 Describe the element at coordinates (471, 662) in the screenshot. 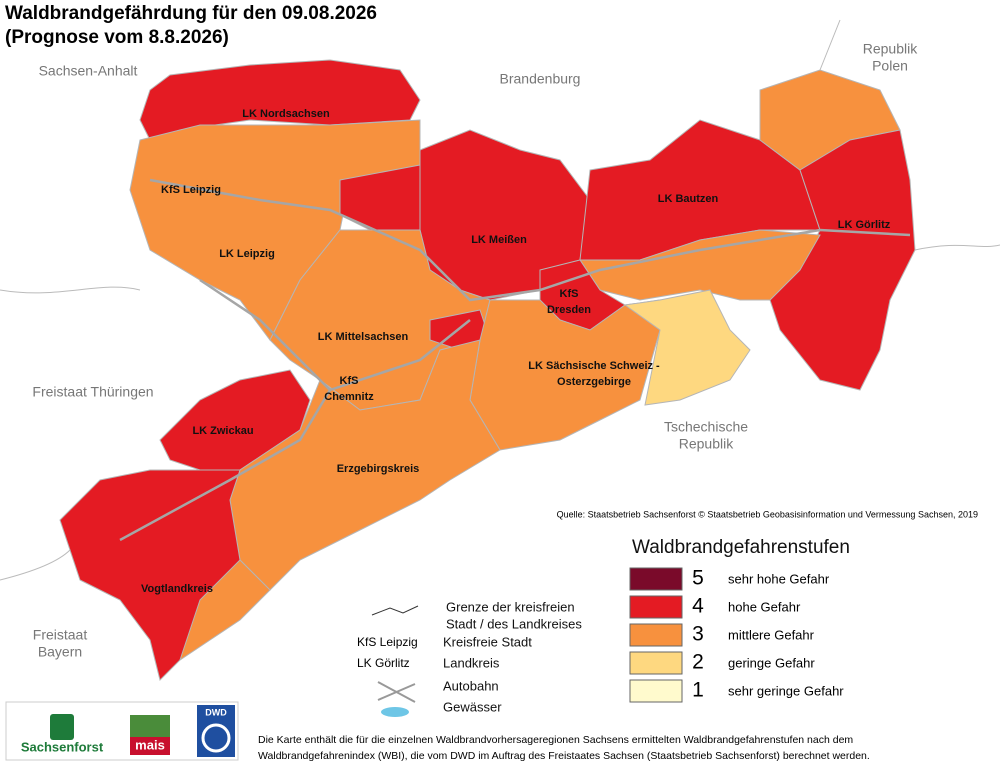

I see `key-label: Landkreis` at that location.